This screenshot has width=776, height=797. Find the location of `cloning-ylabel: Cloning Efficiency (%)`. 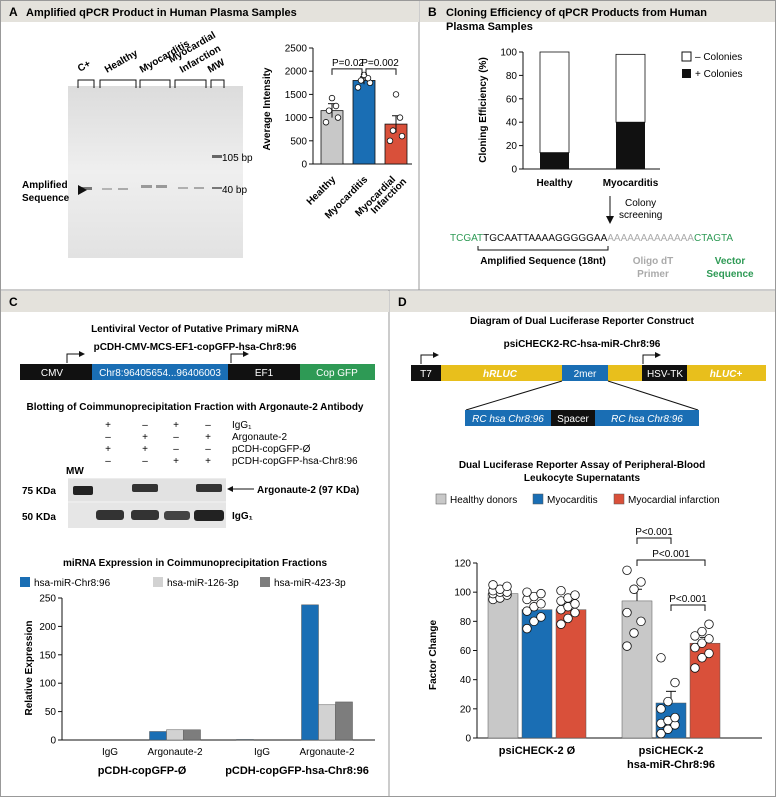

cloning-ylabel: Cloning Efficiency (%) is located at coordinates (483, 110).